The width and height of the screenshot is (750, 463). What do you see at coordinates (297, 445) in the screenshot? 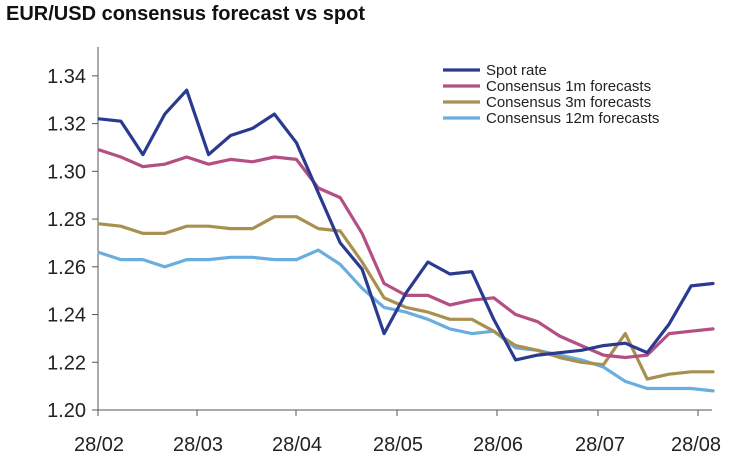
I see `x-tick-label: 28/04` at bounding box center [297, 445].